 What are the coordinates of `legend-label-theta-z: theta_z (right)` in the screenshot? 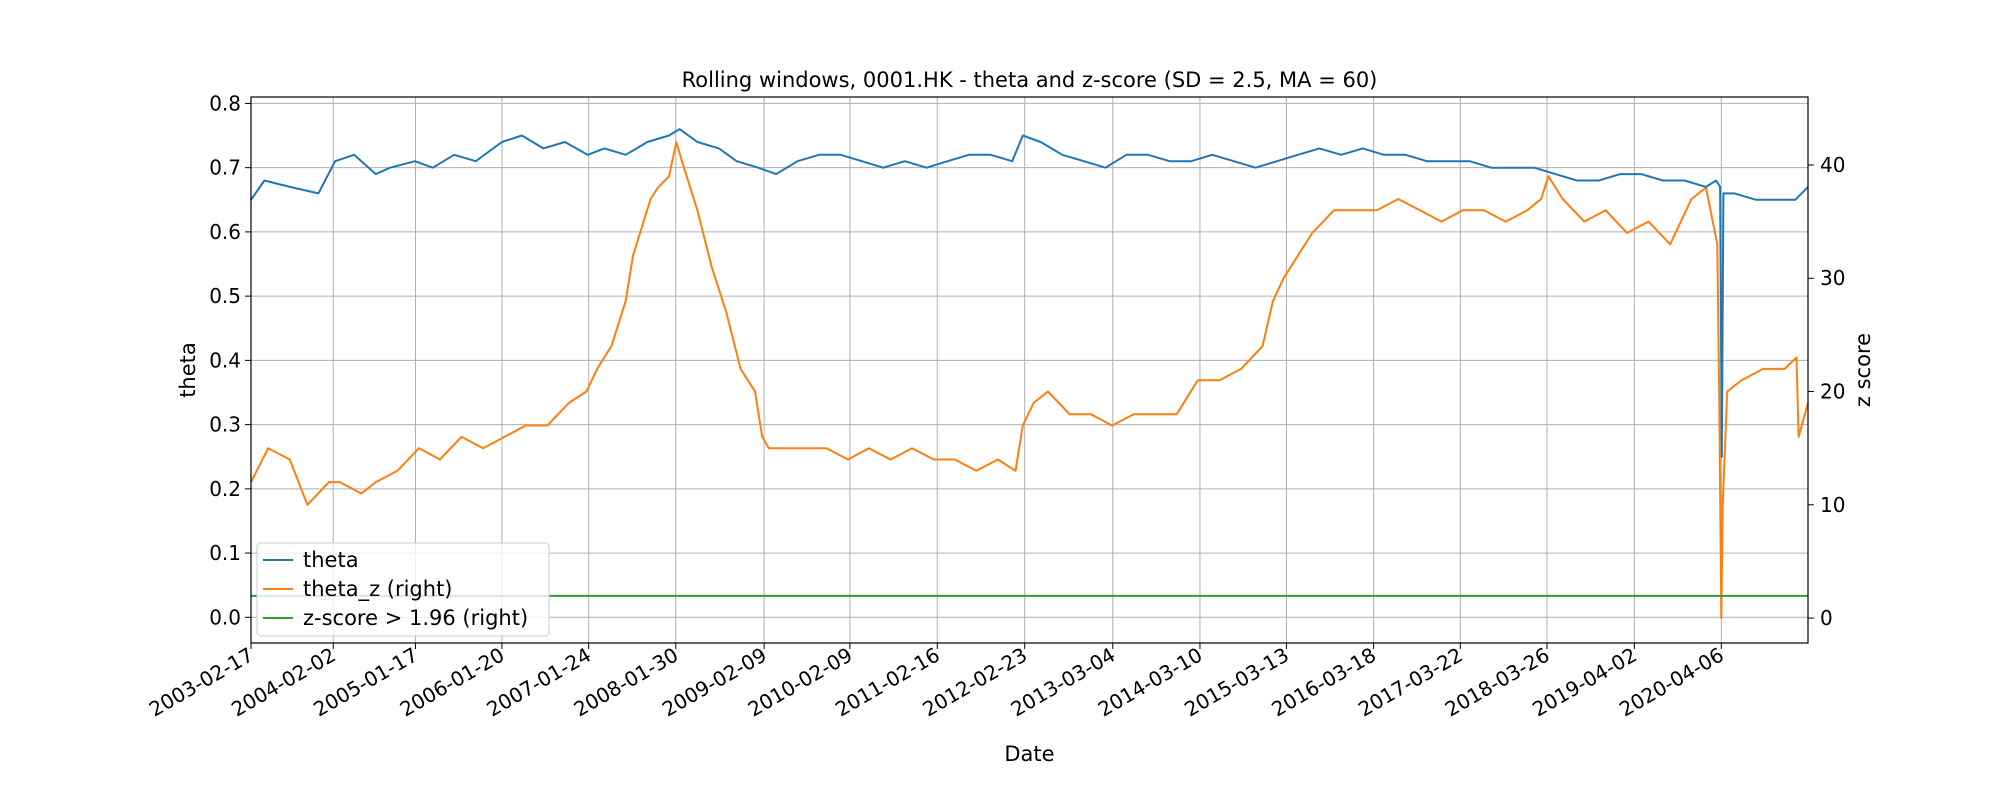 It's located at (378, 589).